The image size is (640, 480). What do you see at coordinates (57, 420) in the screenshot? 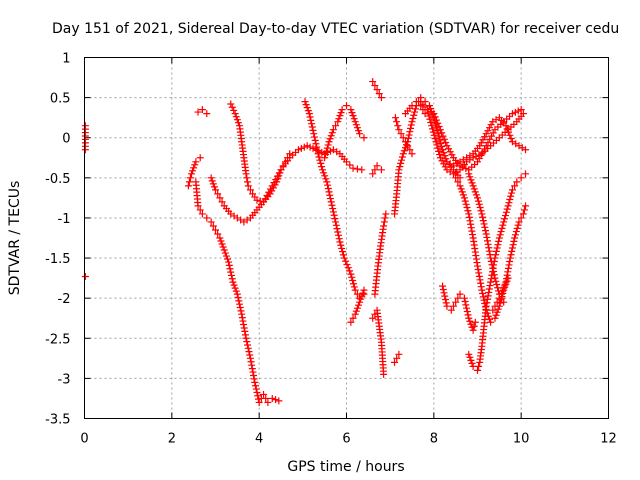
I see `y-tick-label: -3.5` at bounding box center [57, 420].